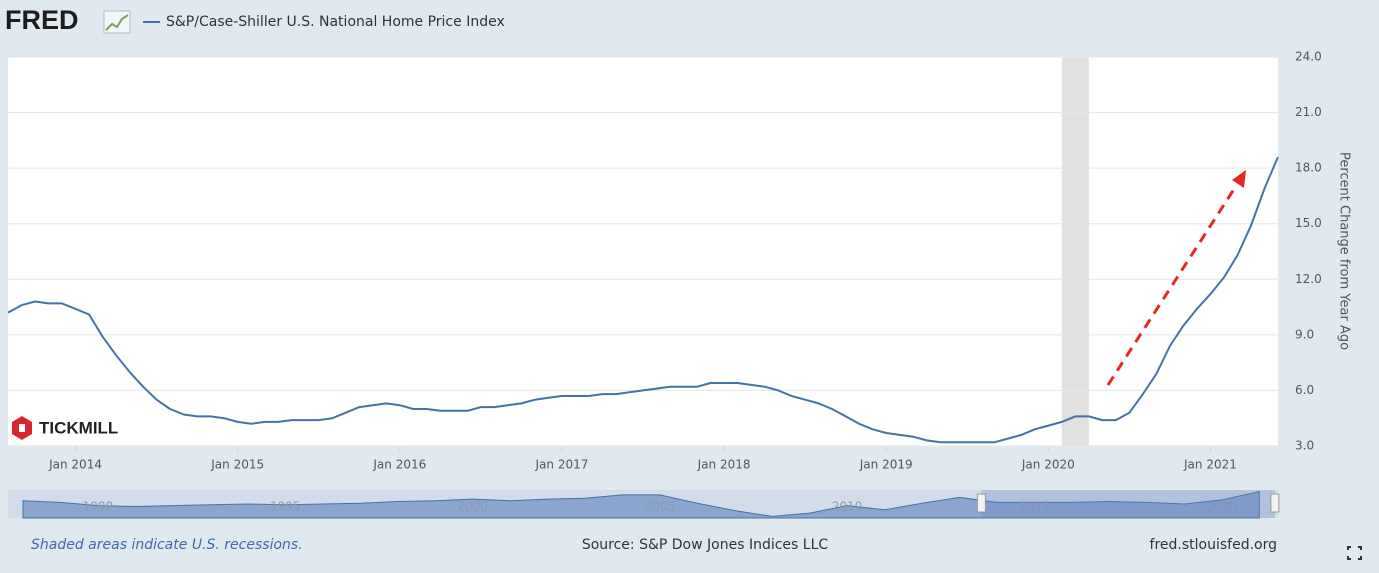  I want to click on y-tick-label: 9.0, so click(1304, 334).